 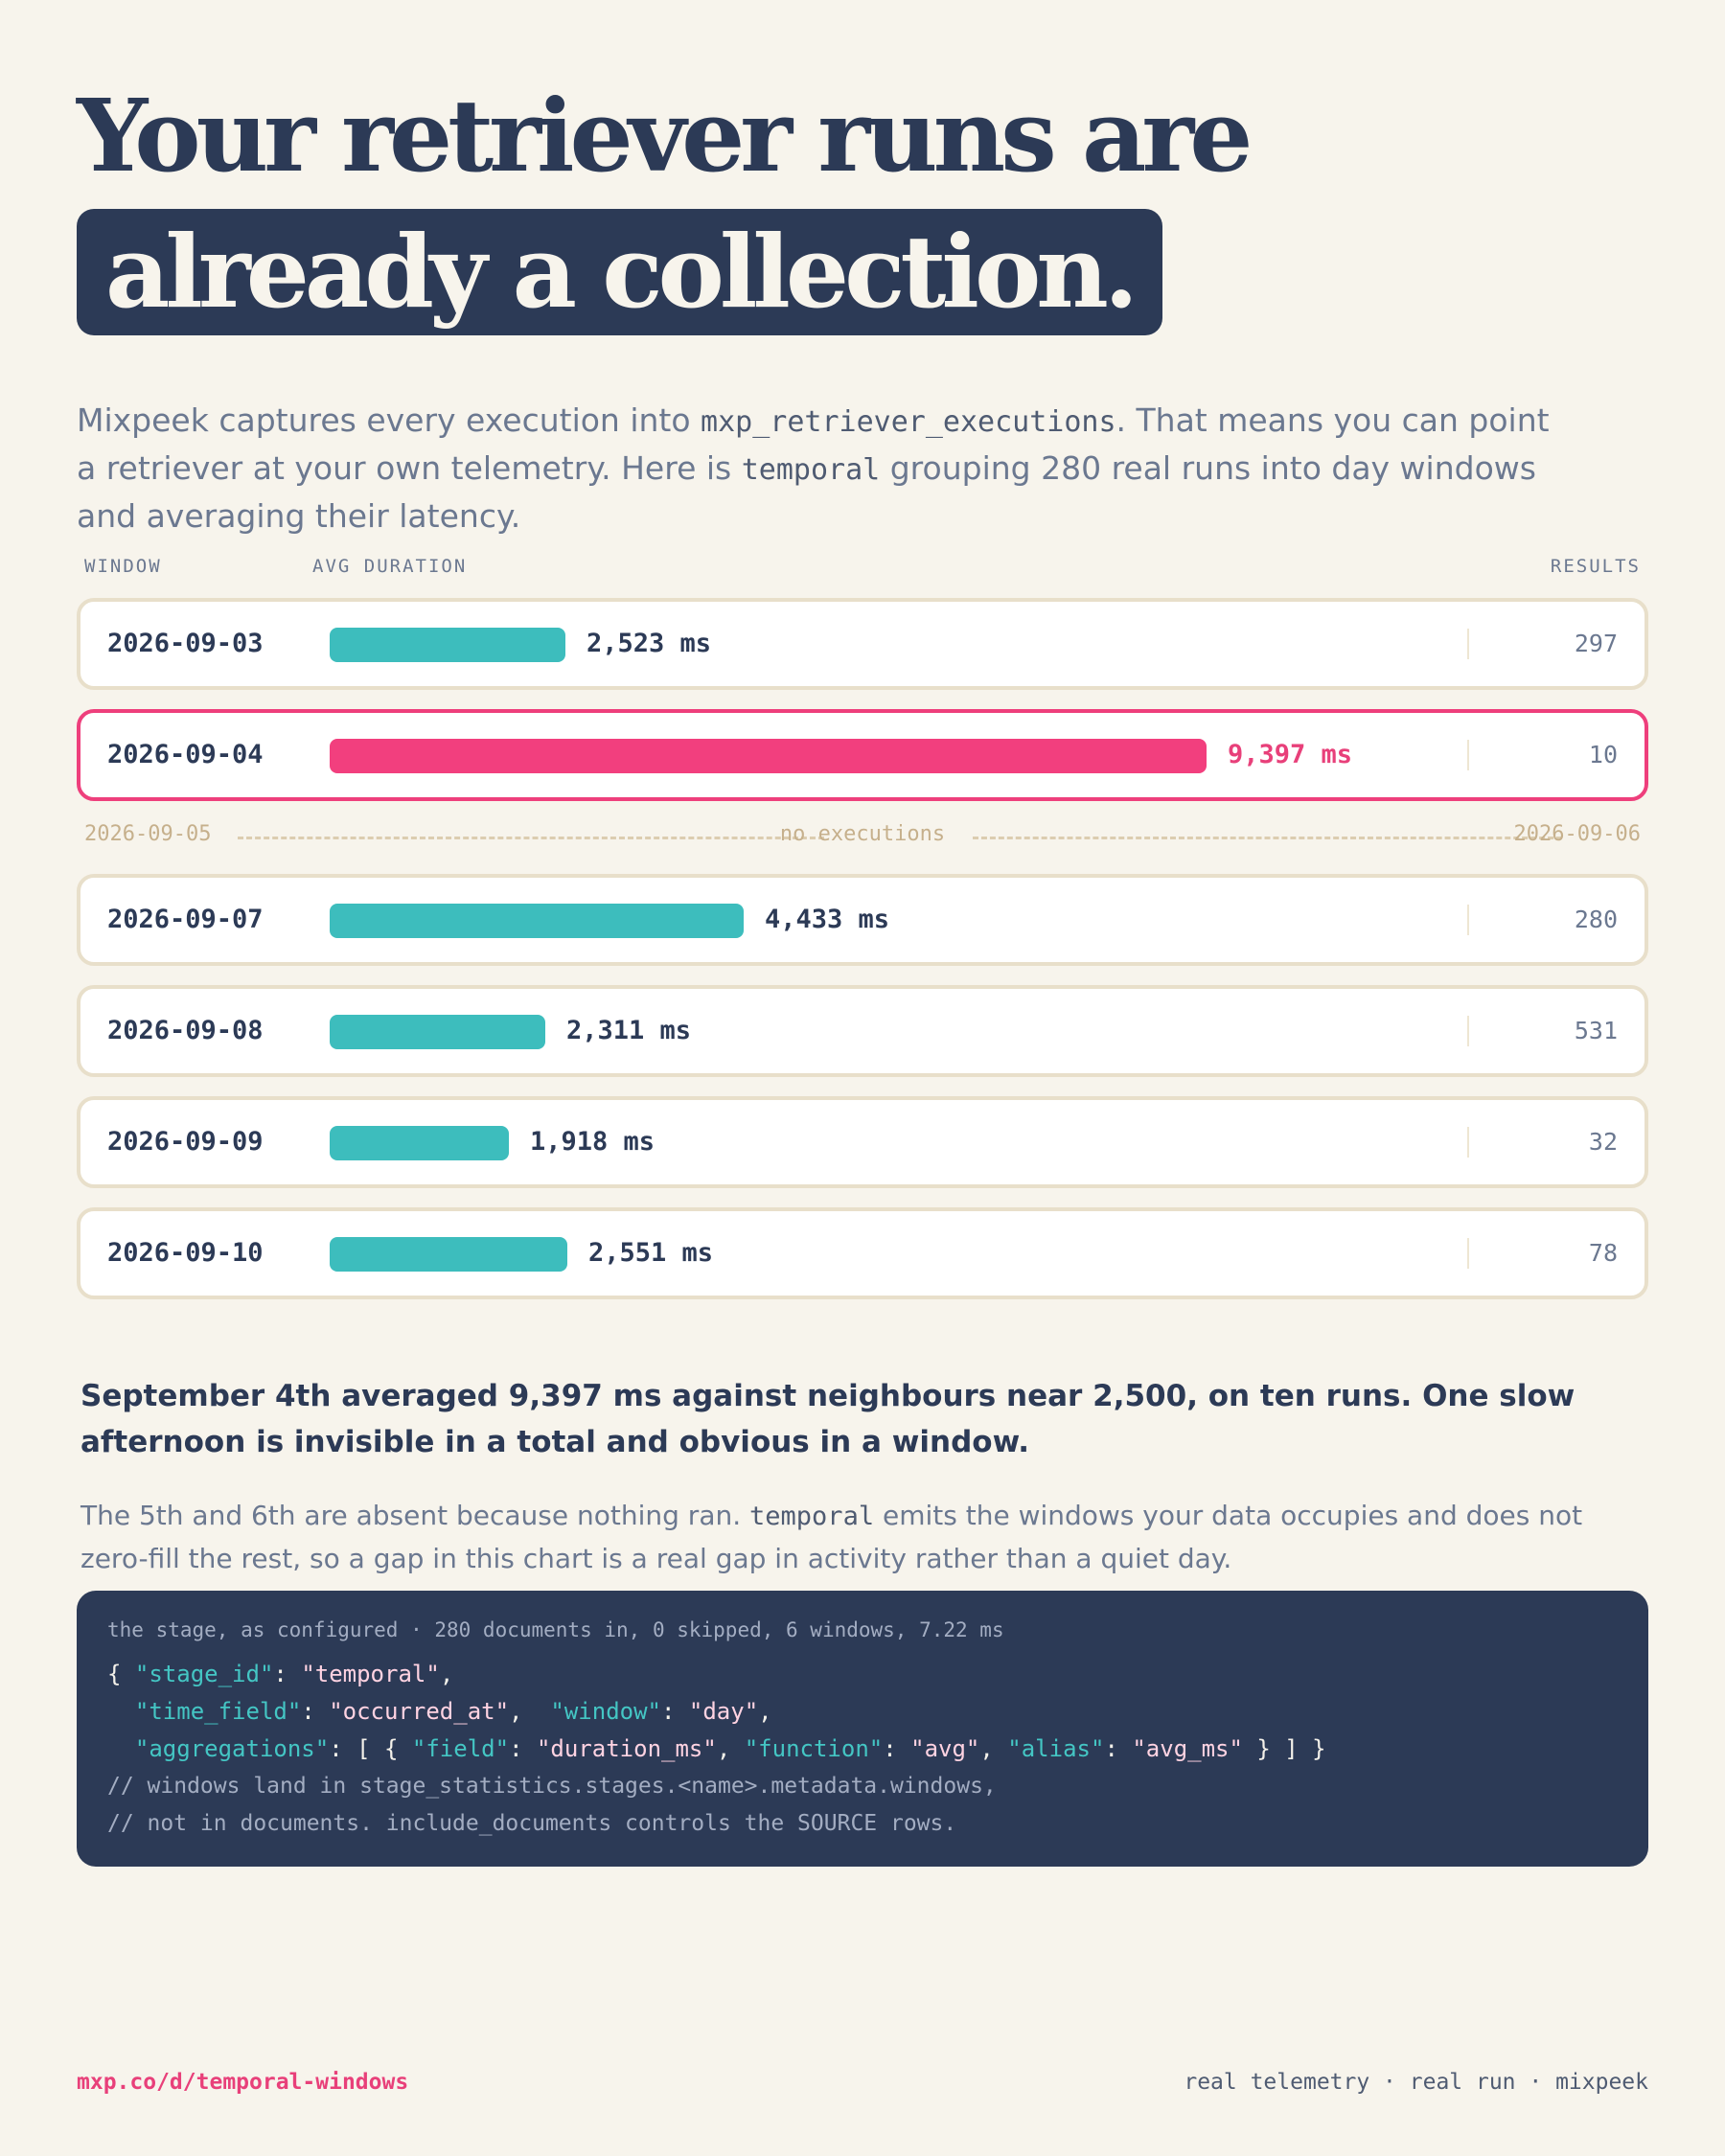 What do you see at coordinates (1416, 2082) in the screenshot?
I see `footer-tagline: real telemetry · real run · mixpeek` at bounding box center [1416, 2082].